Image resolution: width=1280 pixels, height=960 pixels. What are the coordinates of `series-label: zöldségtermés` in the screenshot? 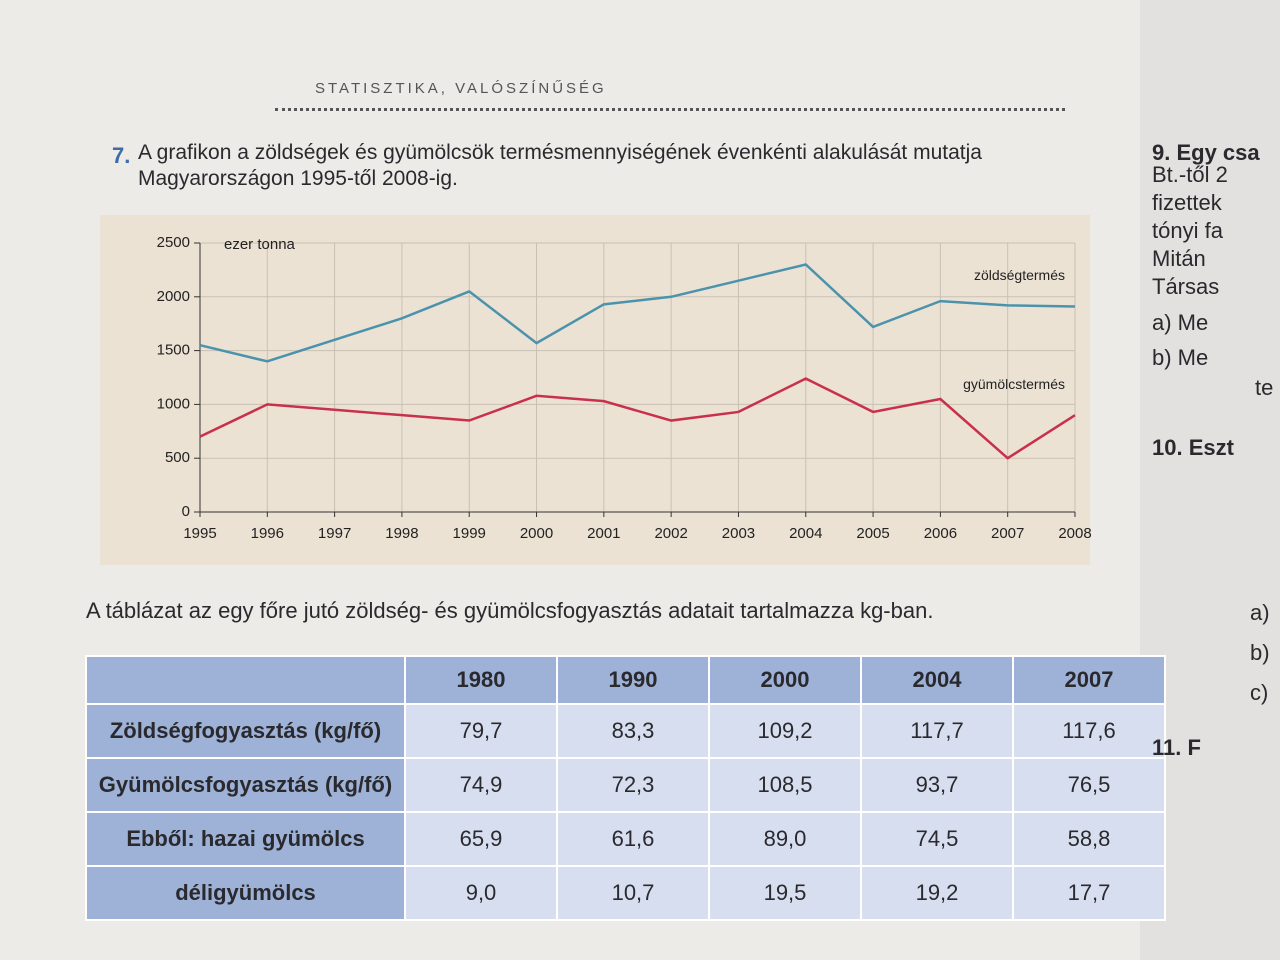 It's located at (1019, 275).